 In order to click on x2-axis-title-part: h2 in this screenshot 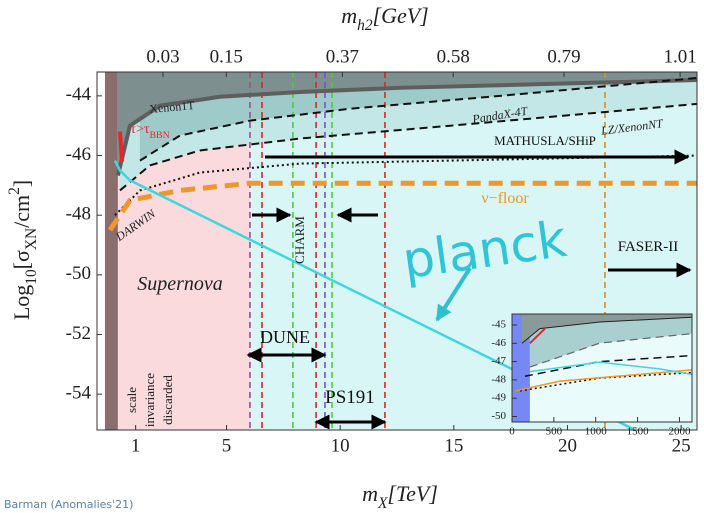, I will do `click(365, 25)`.